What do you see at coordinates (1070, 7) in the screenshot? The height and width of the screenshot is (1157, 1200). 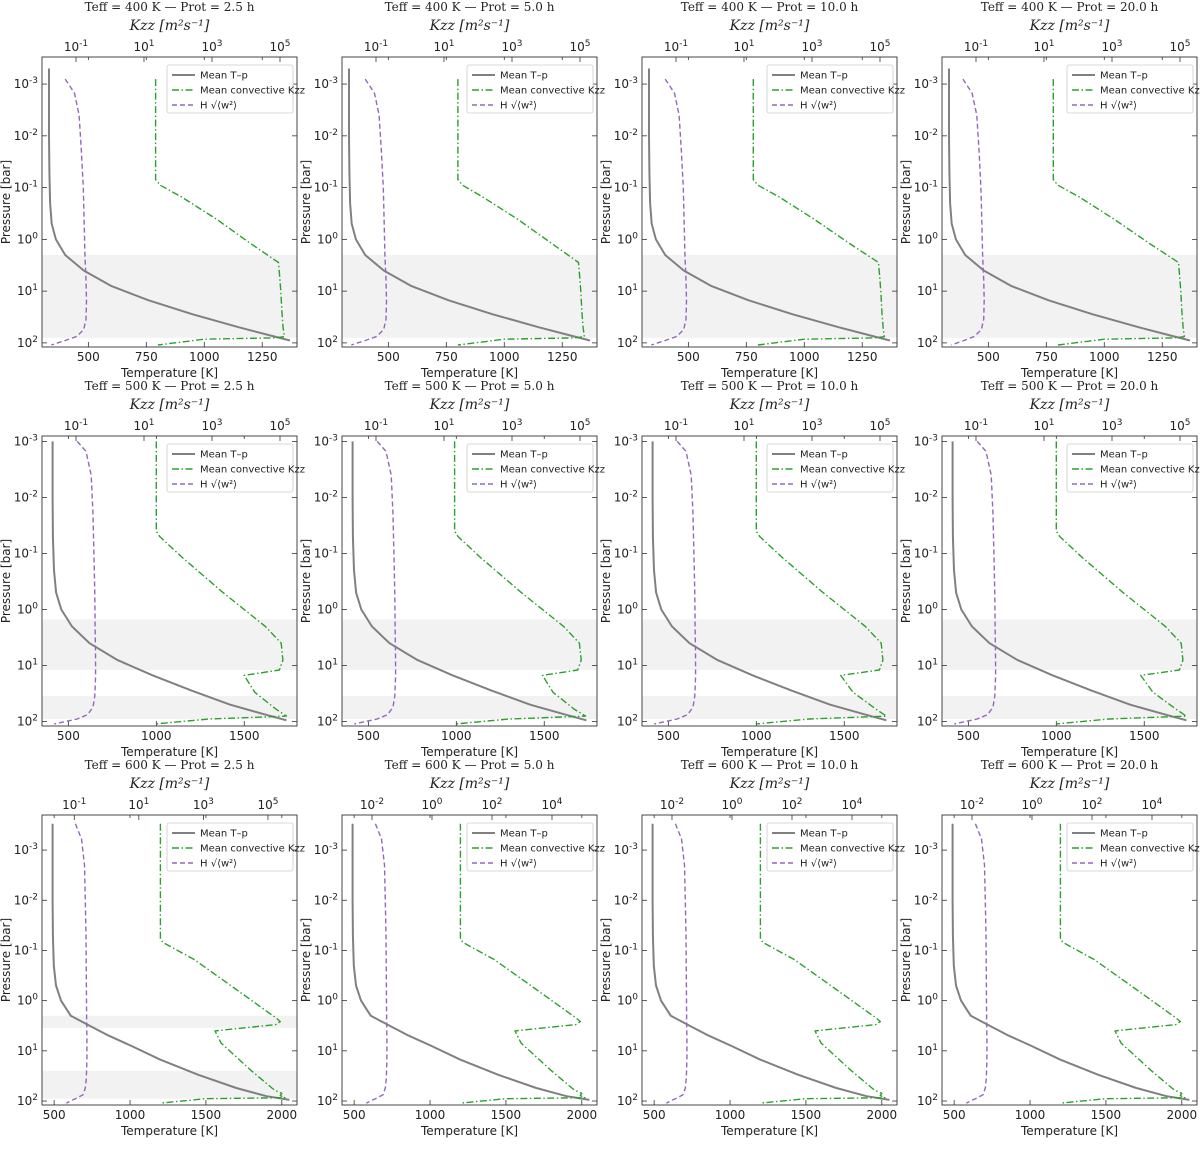 I see `panel-title: Teff = 400 K — Prot = 20.0 h` at bounding box center [1070, 7].